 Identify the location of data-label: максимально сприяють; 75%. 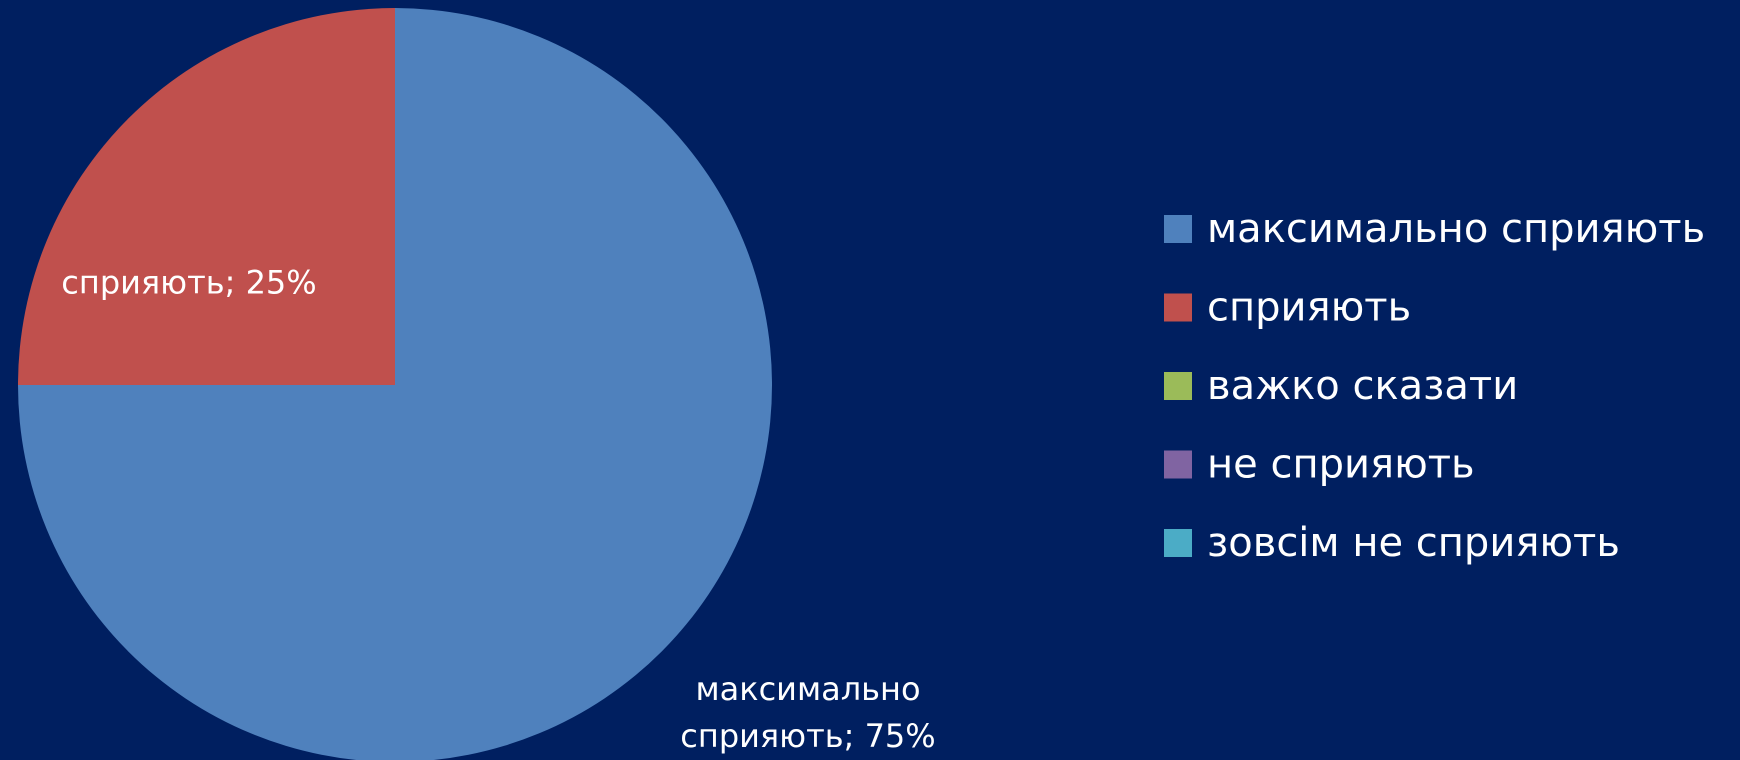
(808, 712).